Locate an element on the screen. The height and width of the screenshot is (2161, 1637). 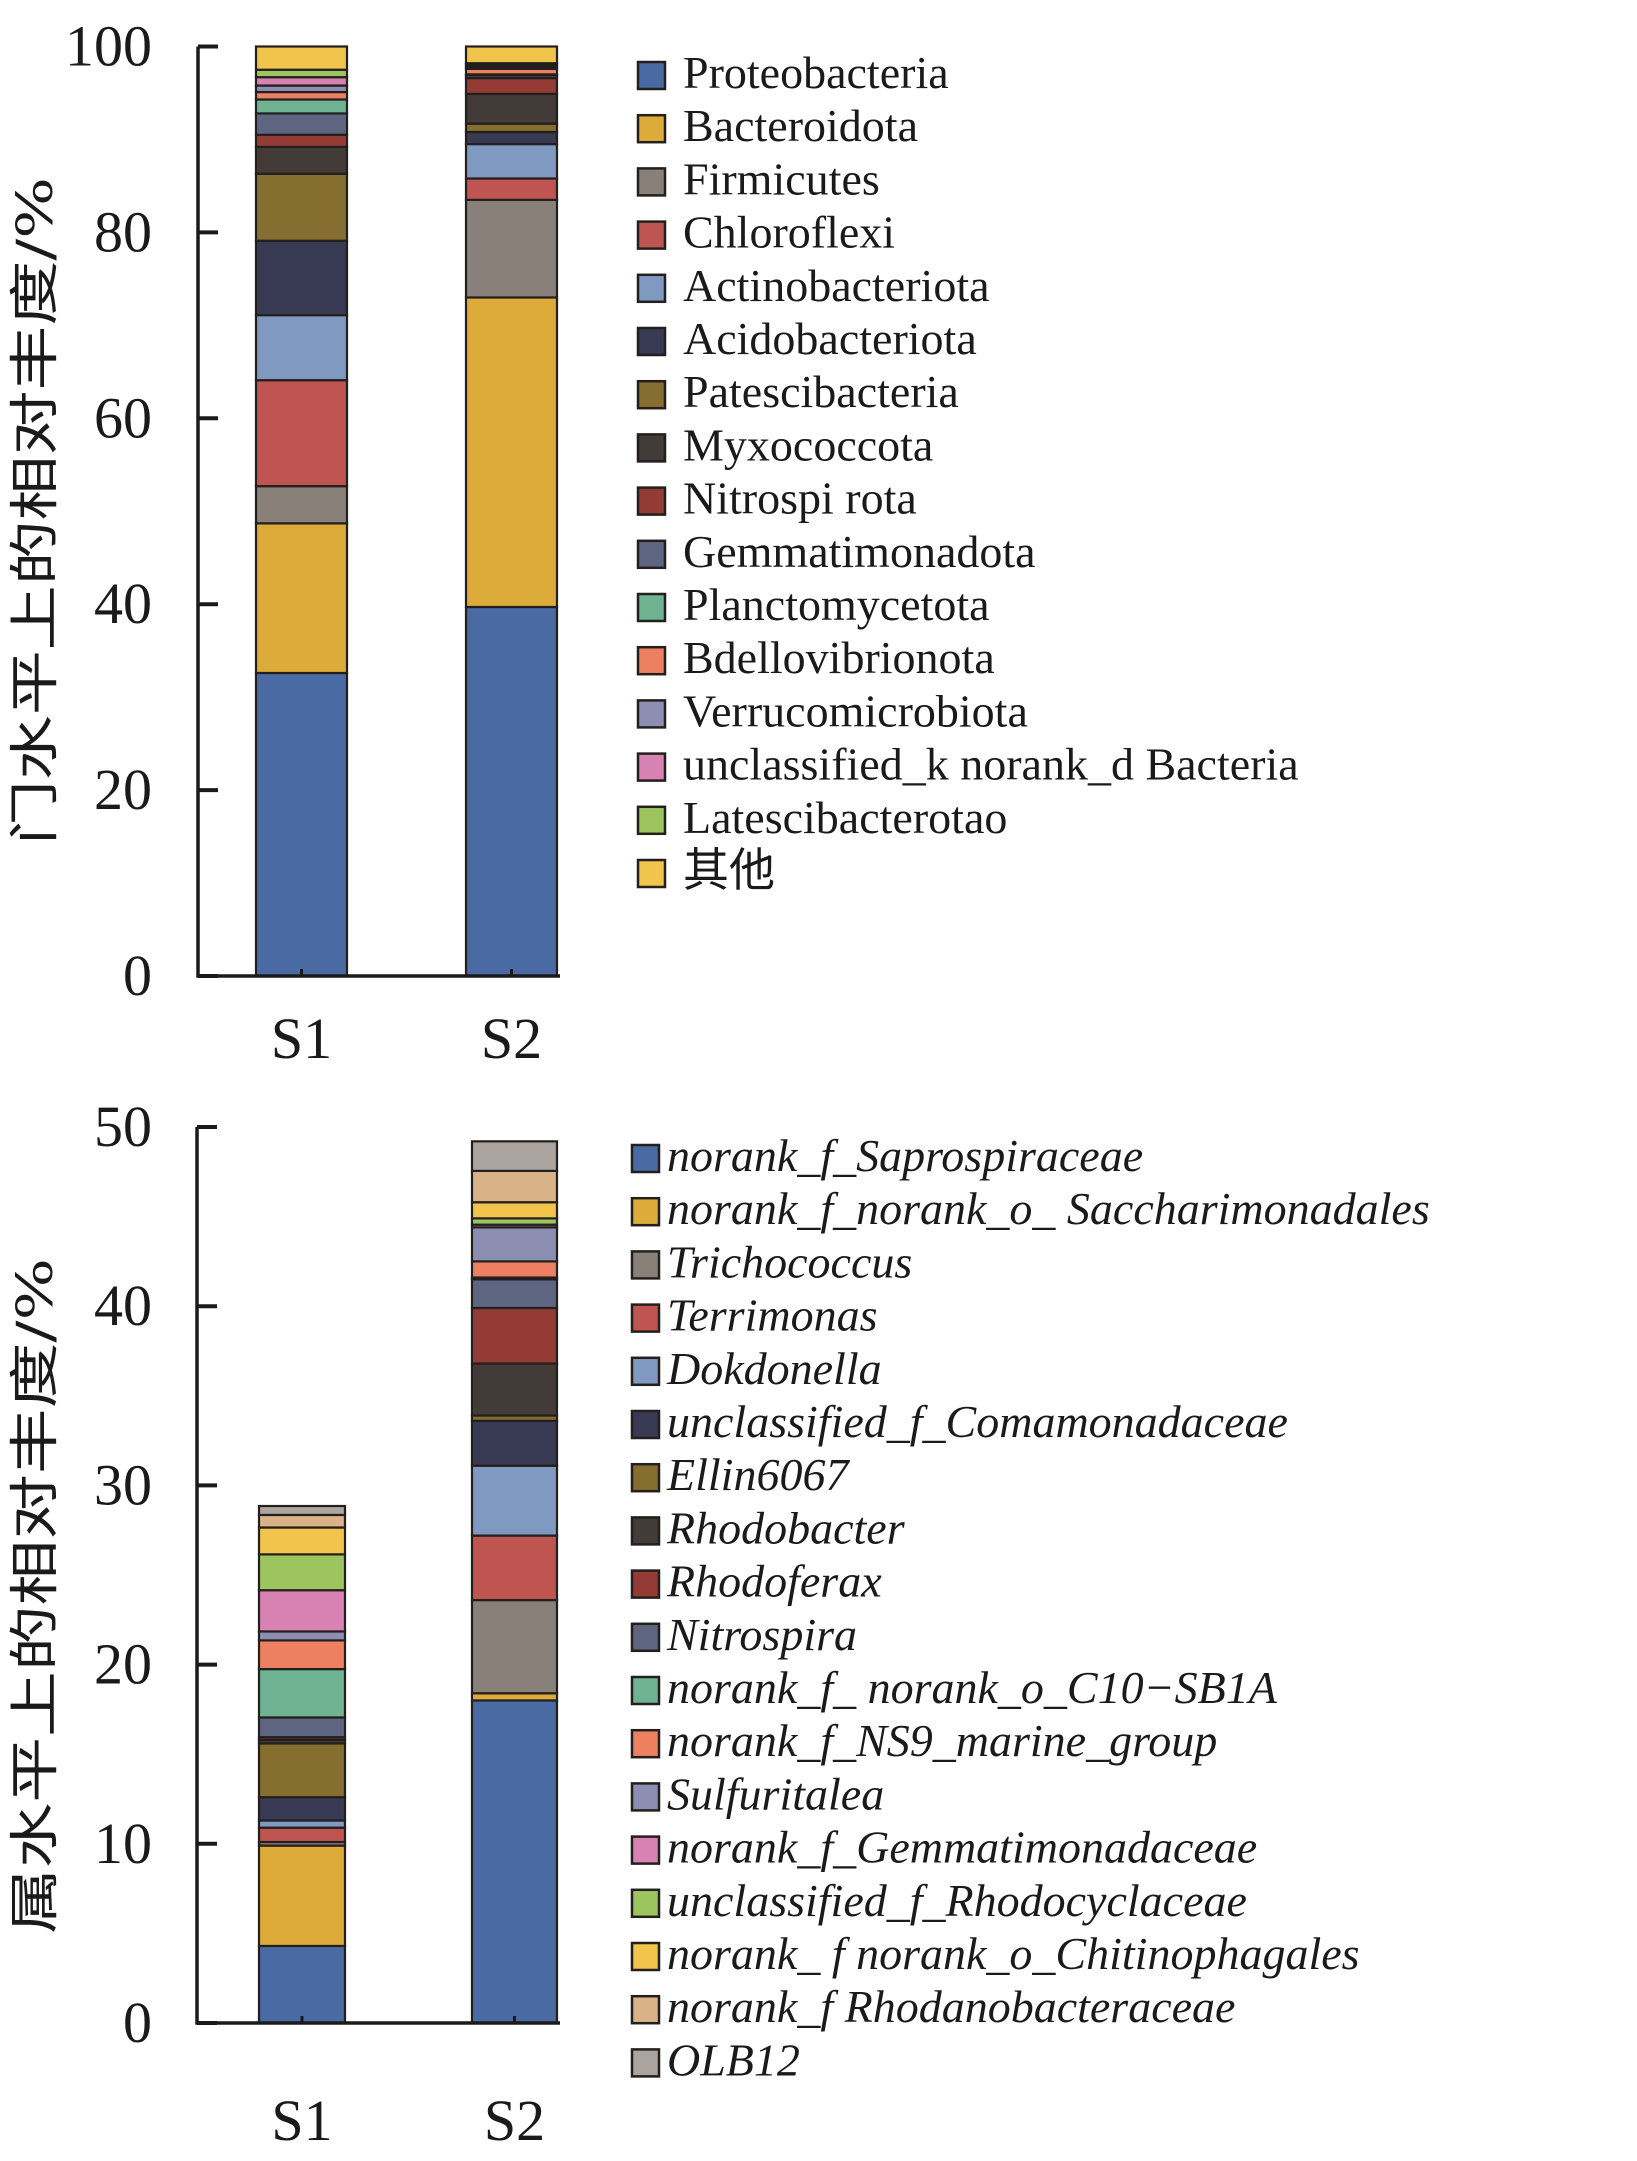
x-tick-label-s2: S2 is located at coordinates (511, 1038).